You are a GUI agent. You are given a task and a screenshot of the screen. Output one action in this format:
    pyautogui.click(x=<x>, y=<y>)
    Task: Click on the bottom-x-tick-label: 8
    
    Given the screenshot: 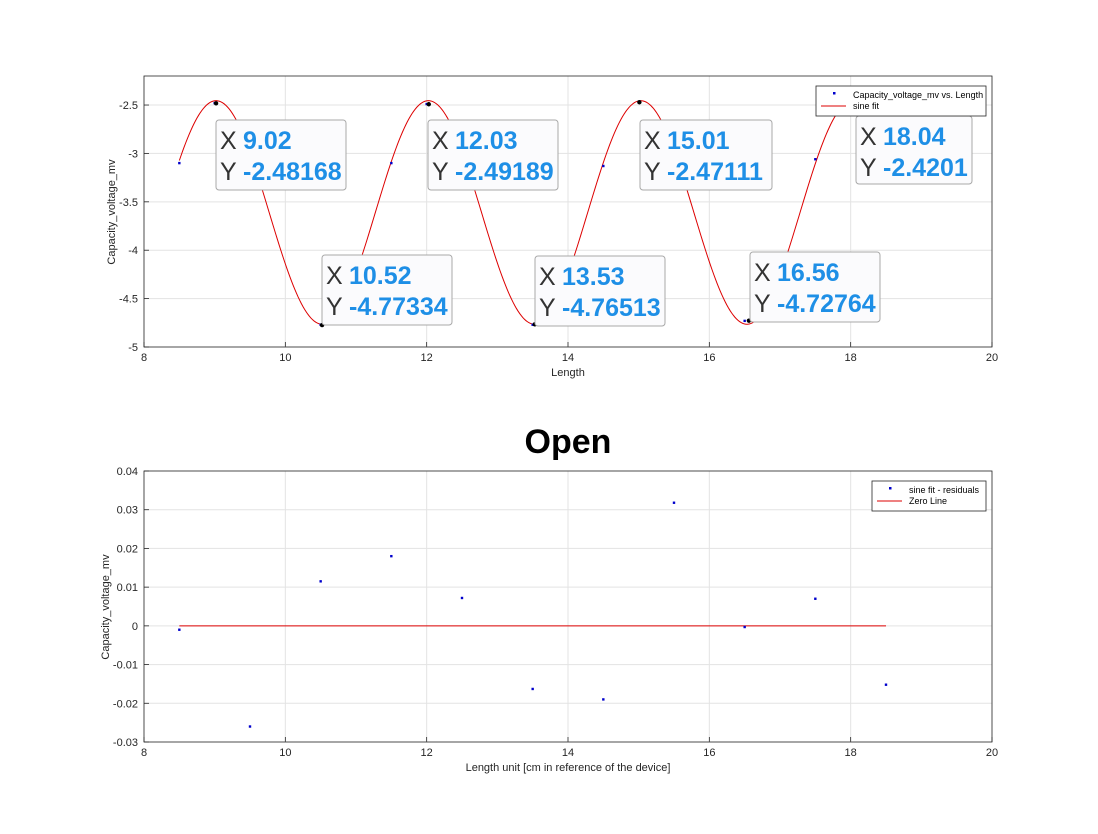 What is the action you would take?
    pyautogui.click(x=144, y=753)
    